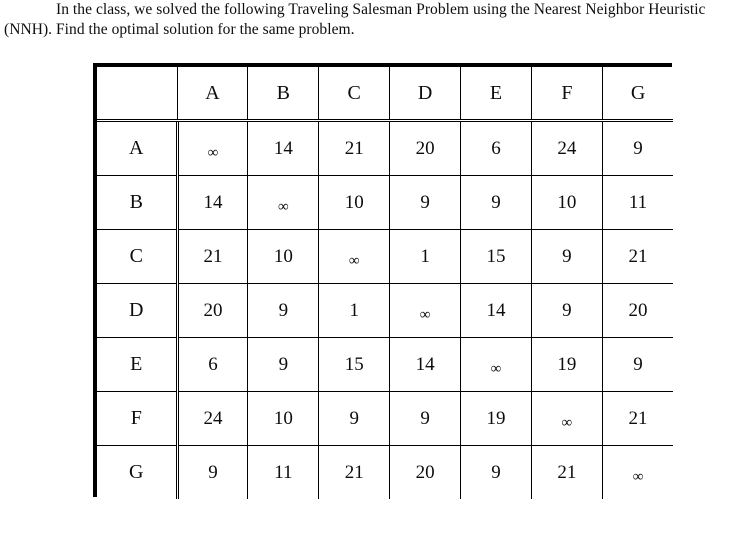  I want to click on cell-d-c: 1, so click(354, 310).